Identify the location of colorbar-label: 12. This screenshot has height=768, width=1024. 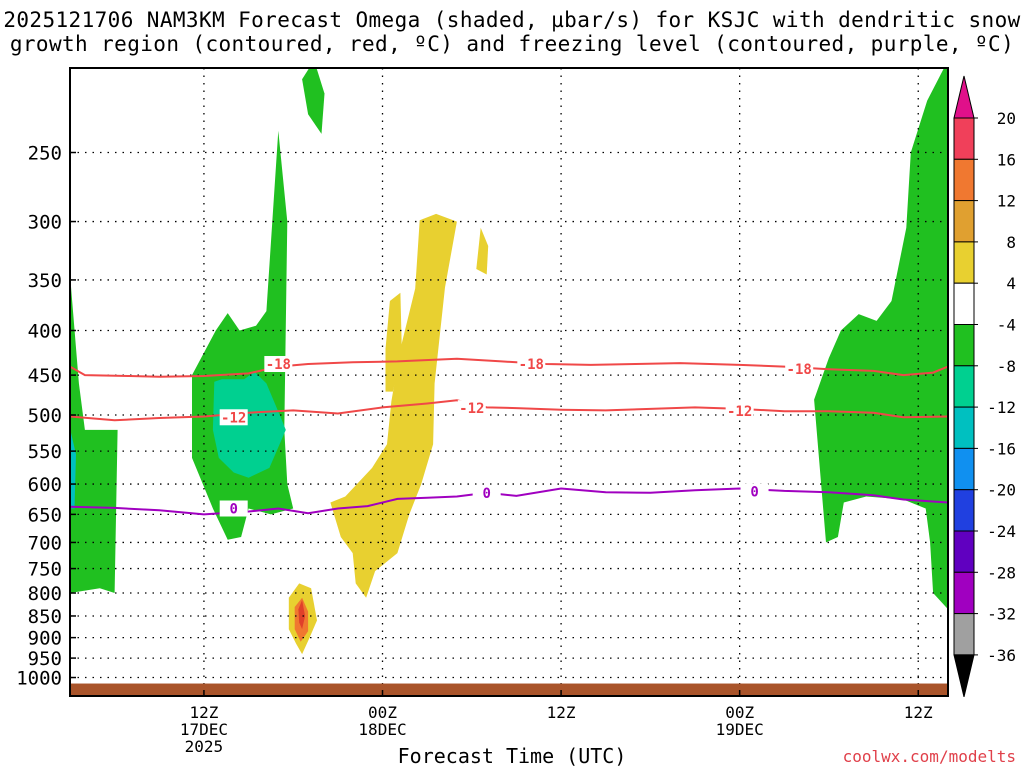
(1006, 201).